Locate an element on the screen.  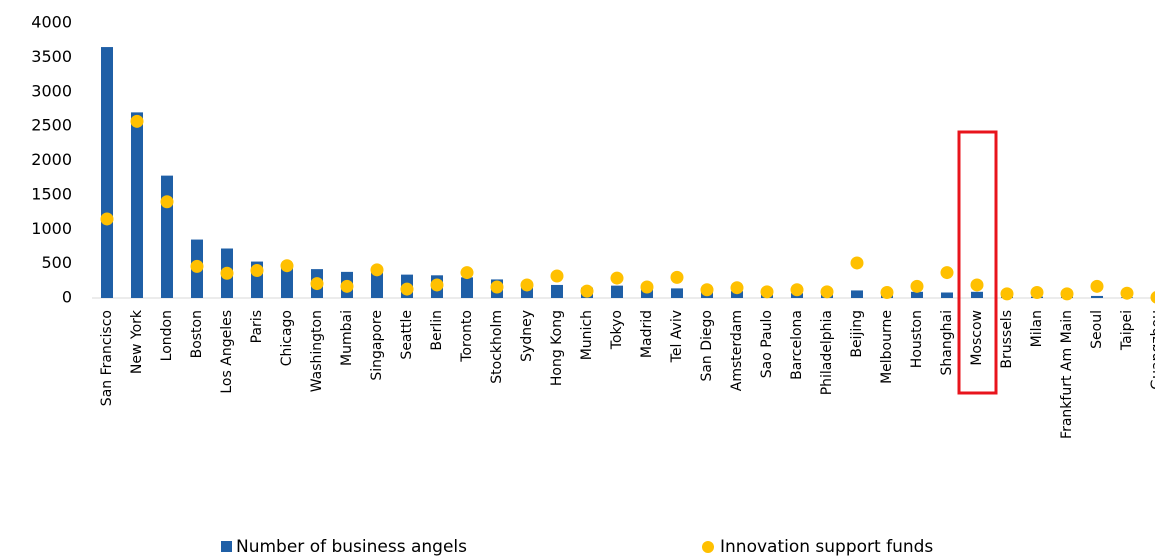
x-tick-label: Philadelphia is located at coordinates (827, 352).